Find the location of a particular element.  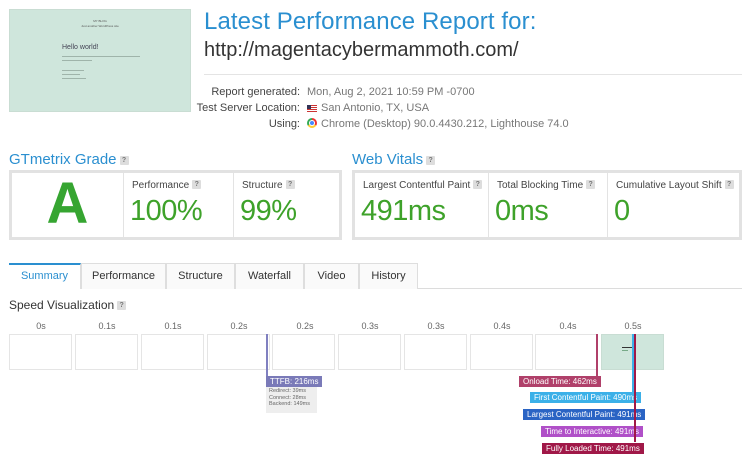

tab-video: Video is located at coordinates (331, 276).